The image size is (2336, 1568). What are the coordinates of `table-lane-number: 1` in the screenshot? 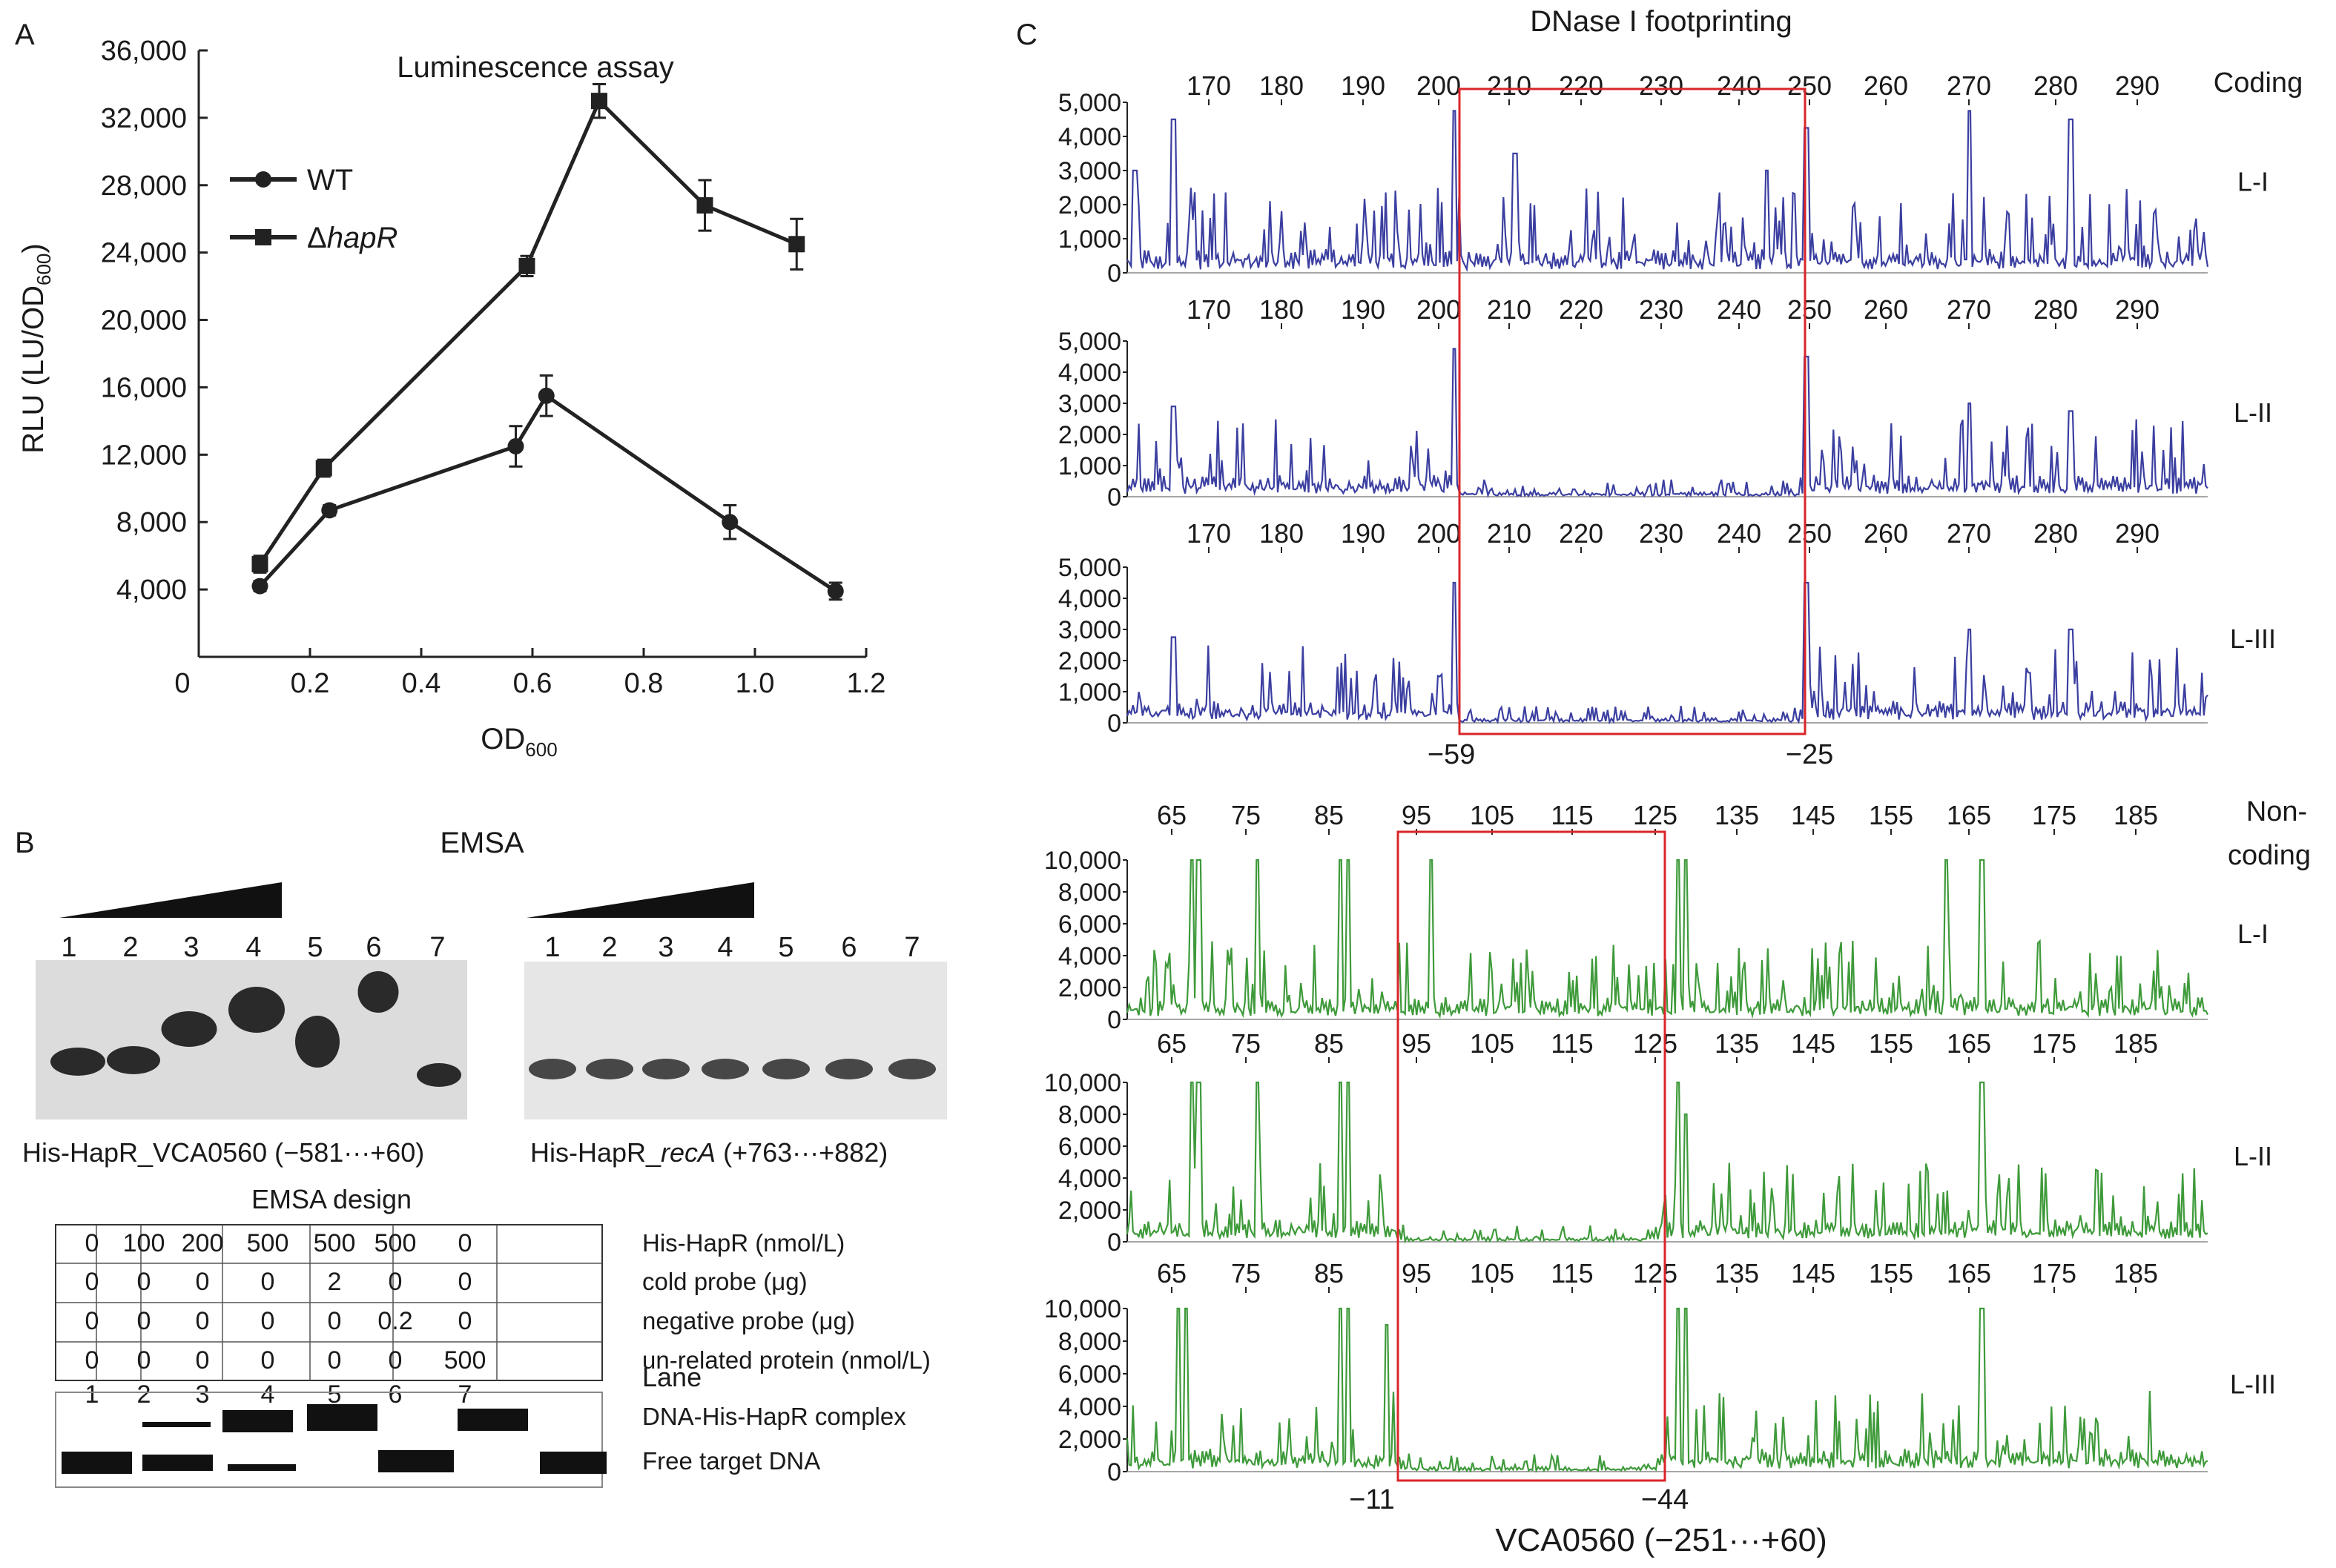 It's located at (92, 1394).